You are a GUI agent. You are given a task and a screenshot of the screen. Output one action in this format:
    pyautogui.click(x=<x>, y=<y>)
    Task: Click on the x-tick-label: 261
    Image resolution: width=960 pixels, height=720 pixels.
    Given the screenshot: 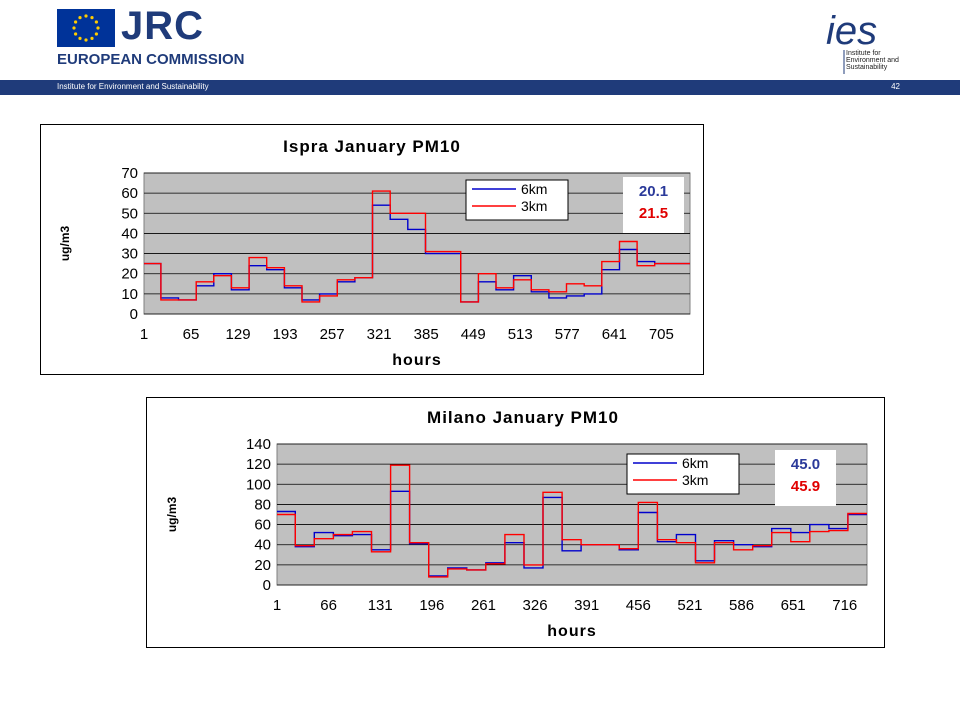 What is the action you would take?
    pyautogui.click(x=483, y=605)
    